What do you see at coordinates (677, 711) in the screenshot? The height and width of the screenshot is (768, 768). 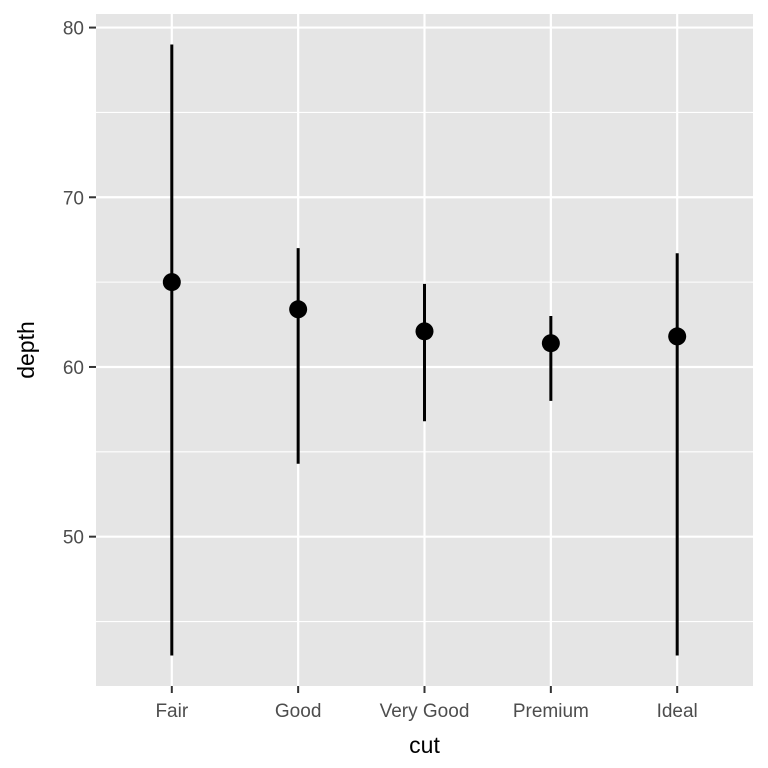 I see `x-tick-label: Ideal` at bounding box center [677, 711].